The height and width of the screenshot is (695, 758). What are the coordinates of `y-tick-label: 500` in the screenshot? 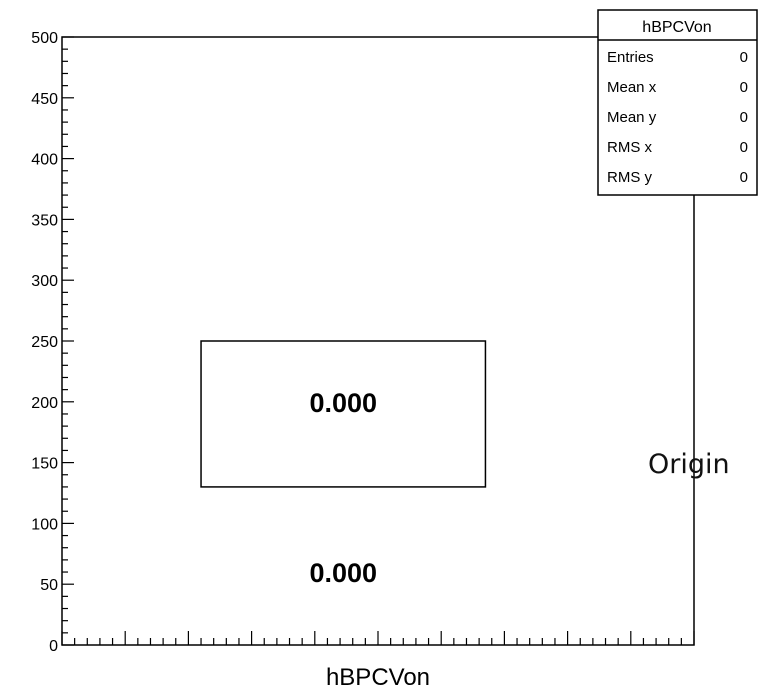 It's located at (44, 38).